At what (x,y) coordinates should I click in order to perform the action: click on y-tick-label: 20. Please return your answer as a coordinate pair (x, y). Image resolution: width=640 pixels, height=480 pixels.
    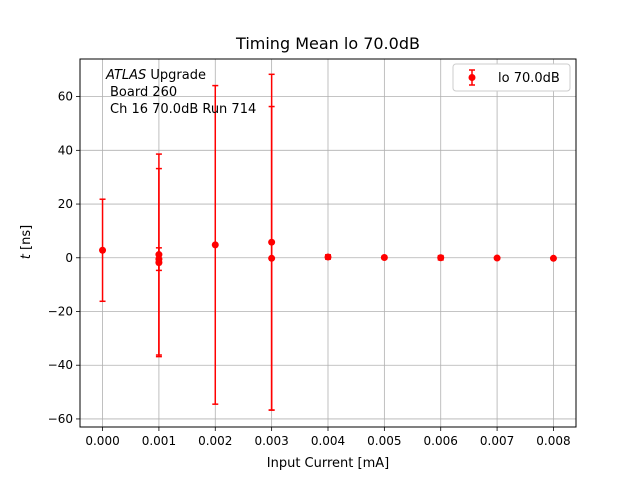
    Looking at the image, I should click on (65, 204).